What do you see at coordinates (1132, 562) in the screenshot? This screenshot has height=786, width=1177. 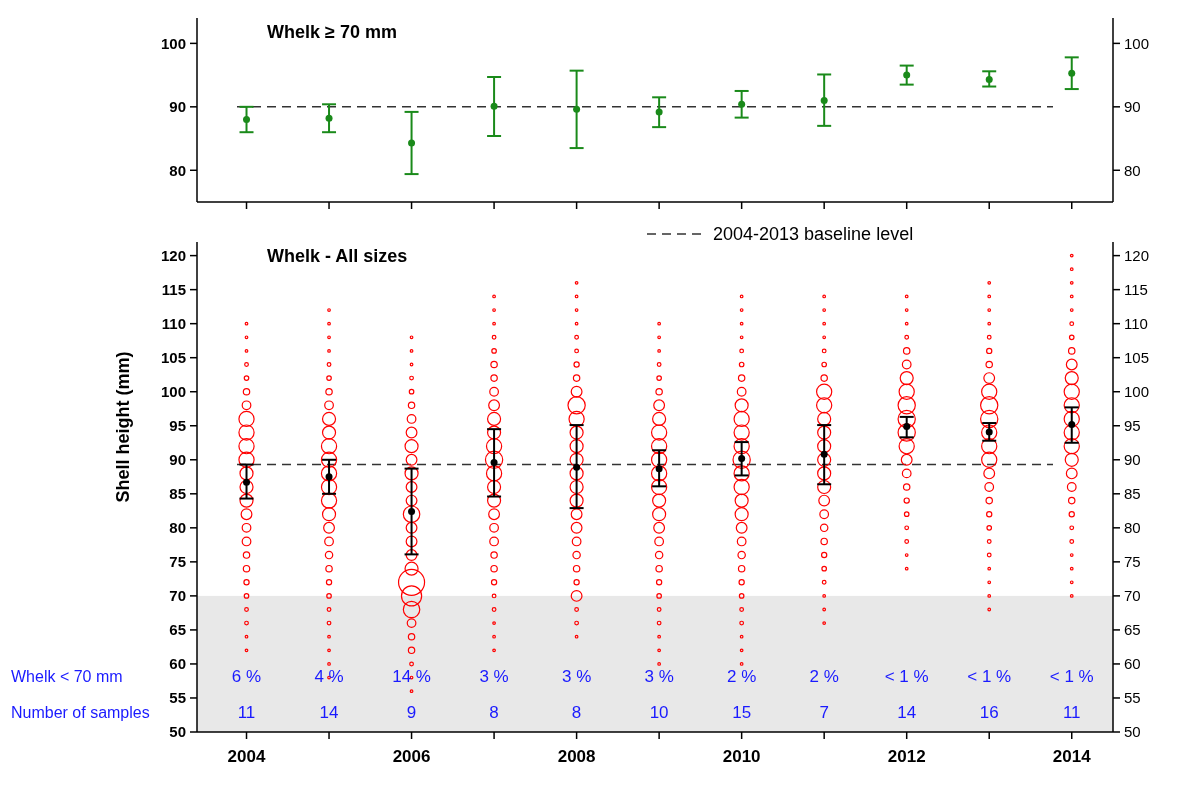 I see `y2-tick-label: 75` at bounding box center [1132, 562].